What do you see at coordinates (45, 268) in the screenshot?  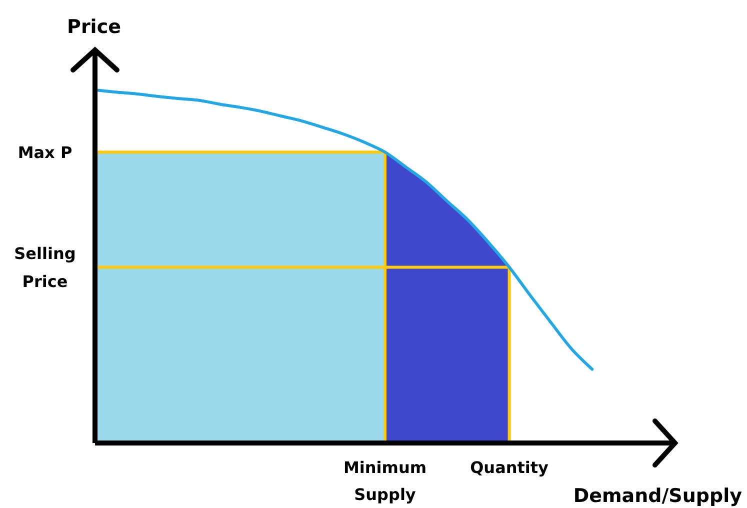 I see `text: Selling Price` at bounding box center [45, 268].